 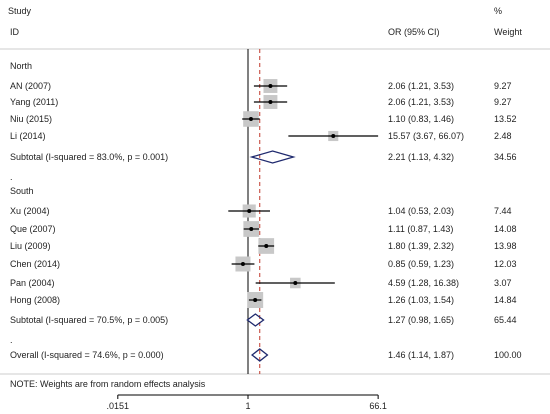 What do you see at coordinates (30, 246) in the screenshot?
I see `study-label: Liu (2009)` at bounding box center [30, 246].